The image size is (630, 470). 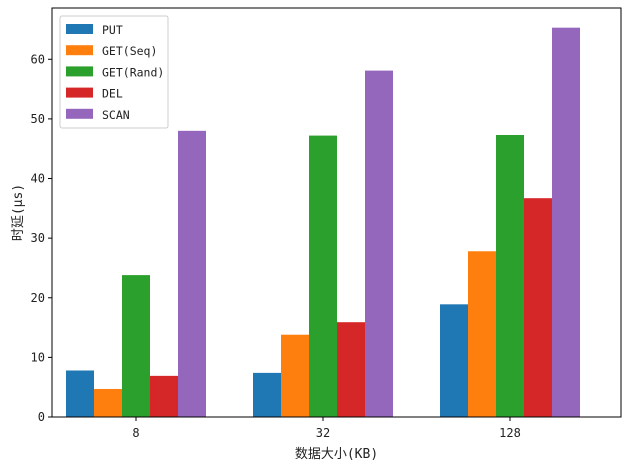 What do you see at coordinates (336, 454) in the screenshot?
I see `x-axis-label: 数据大小(KB)` at bounding box center [336, 454].